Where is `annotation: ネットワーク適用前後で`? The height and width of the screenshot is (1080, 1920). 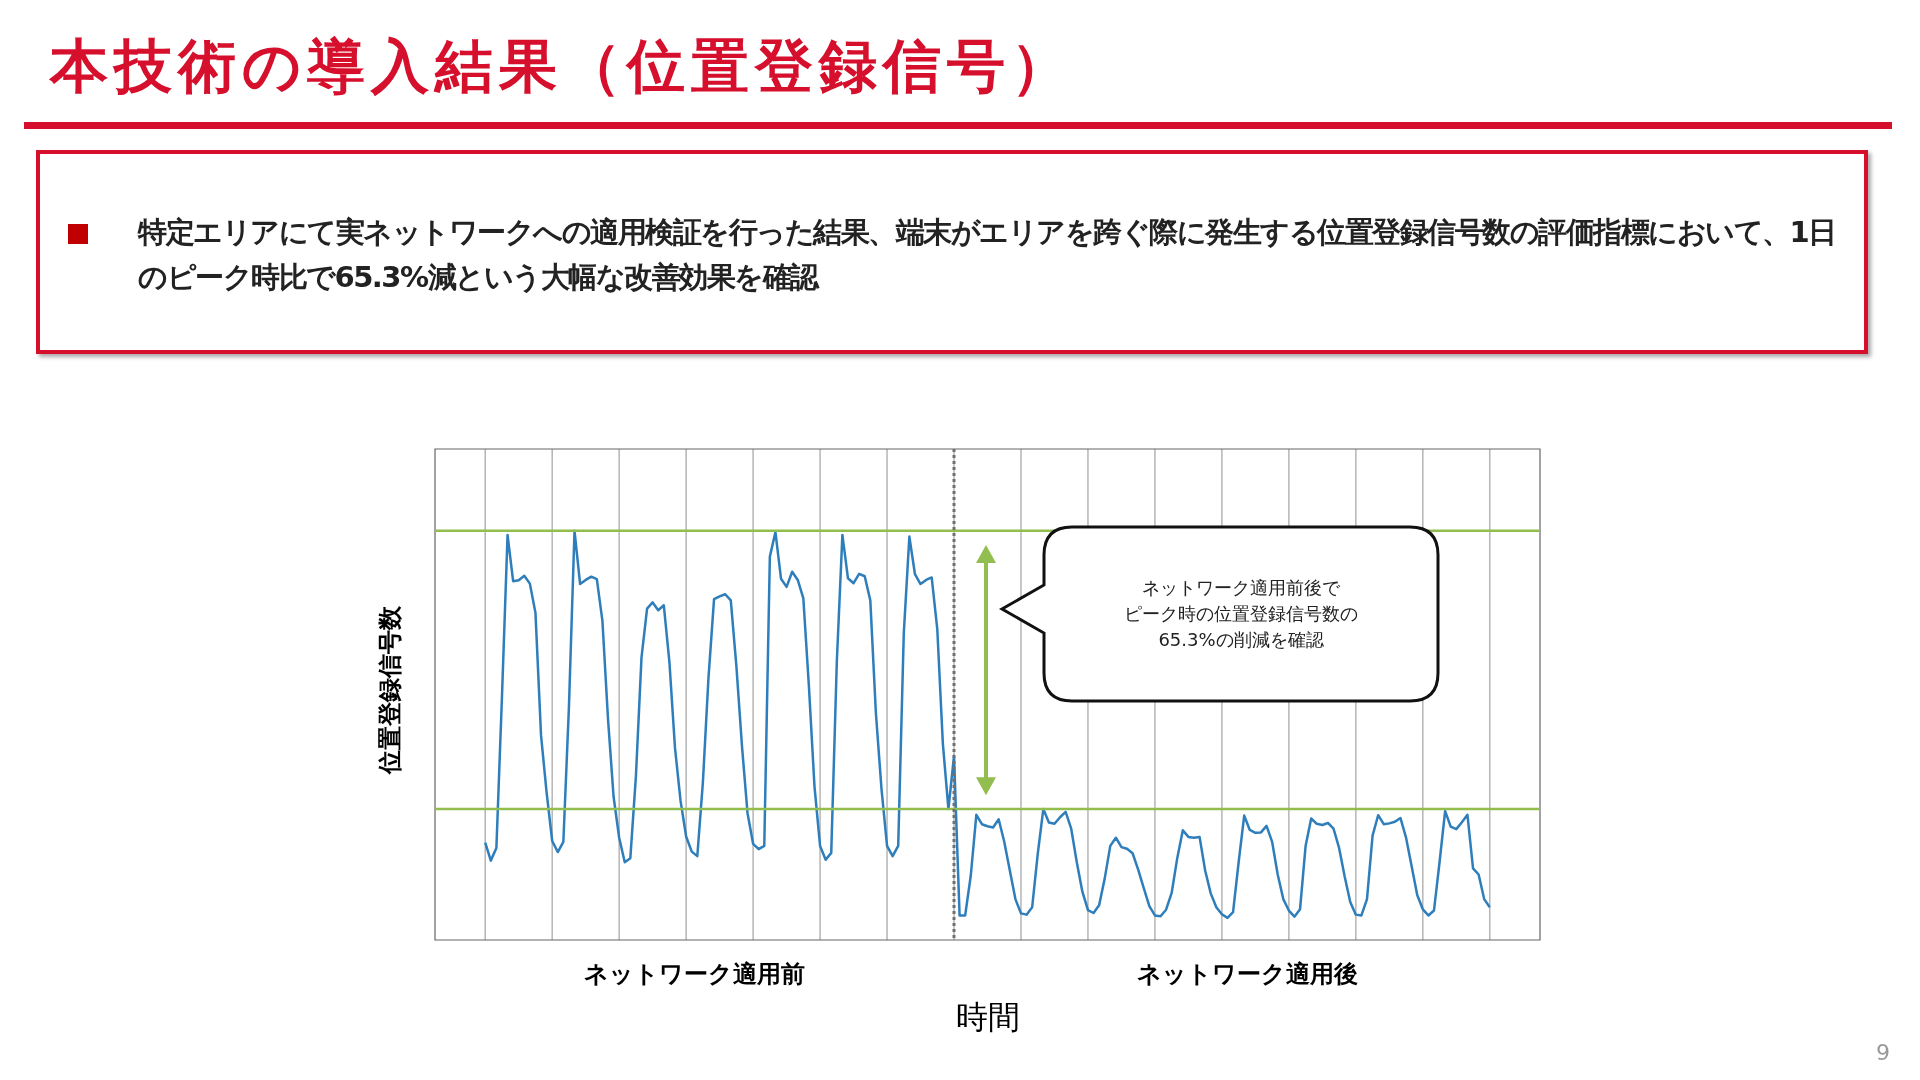 annotation: ネットワーク適用前後で is located at coordinates (1241, 588).